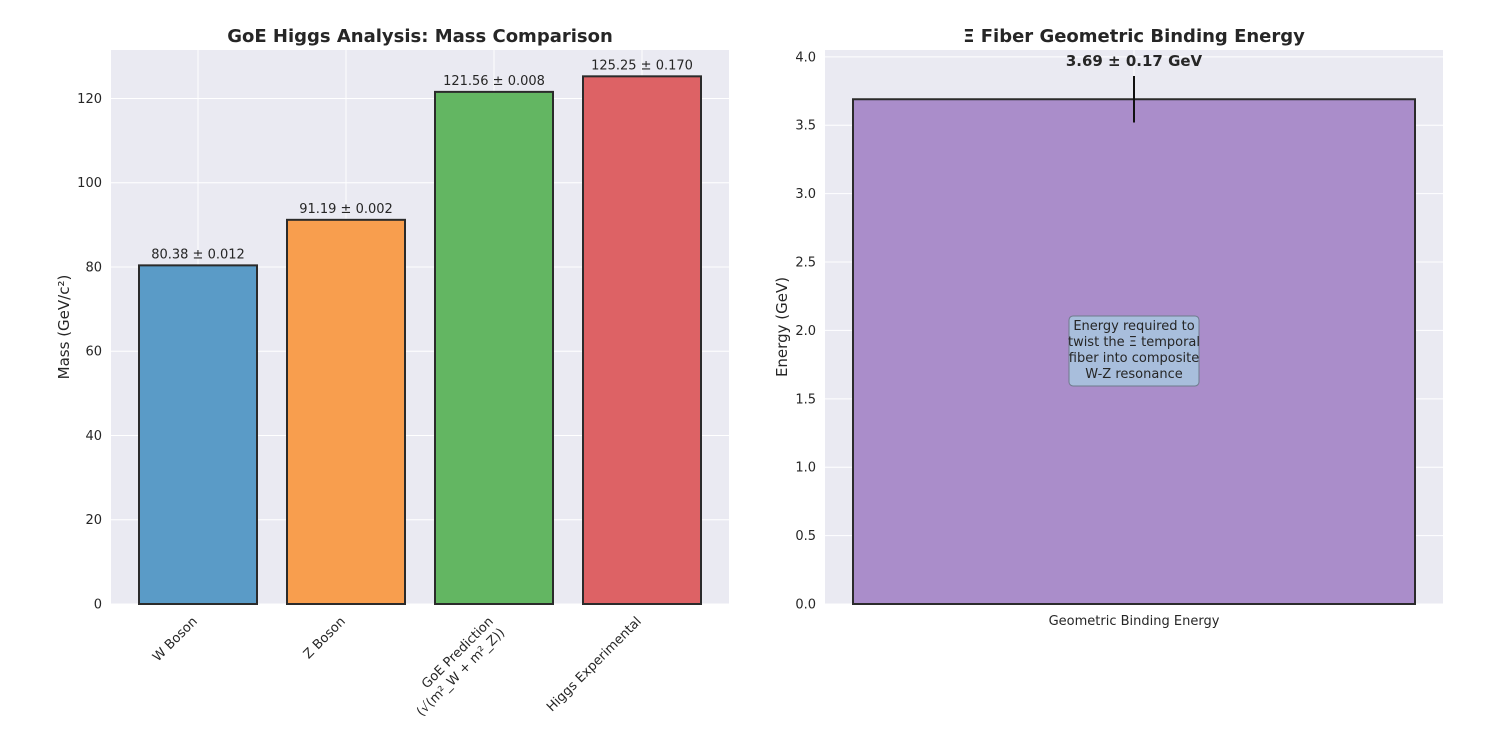  What do you see at coordinates (93, 267) in the screenshot?
I see `y-tick-label: 80` at bounding box center [93, 267].